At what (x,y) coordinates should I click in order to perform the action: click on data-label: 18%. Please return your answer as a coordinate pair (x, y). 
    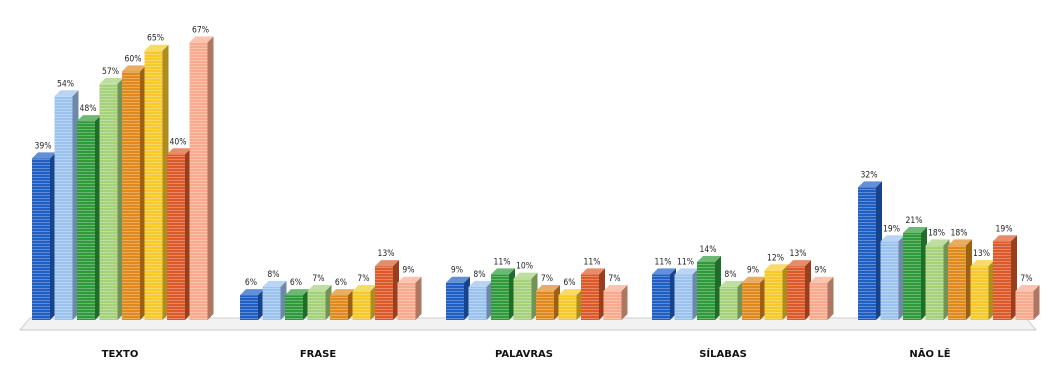
    Looking at the image, I should click on (936, 233).